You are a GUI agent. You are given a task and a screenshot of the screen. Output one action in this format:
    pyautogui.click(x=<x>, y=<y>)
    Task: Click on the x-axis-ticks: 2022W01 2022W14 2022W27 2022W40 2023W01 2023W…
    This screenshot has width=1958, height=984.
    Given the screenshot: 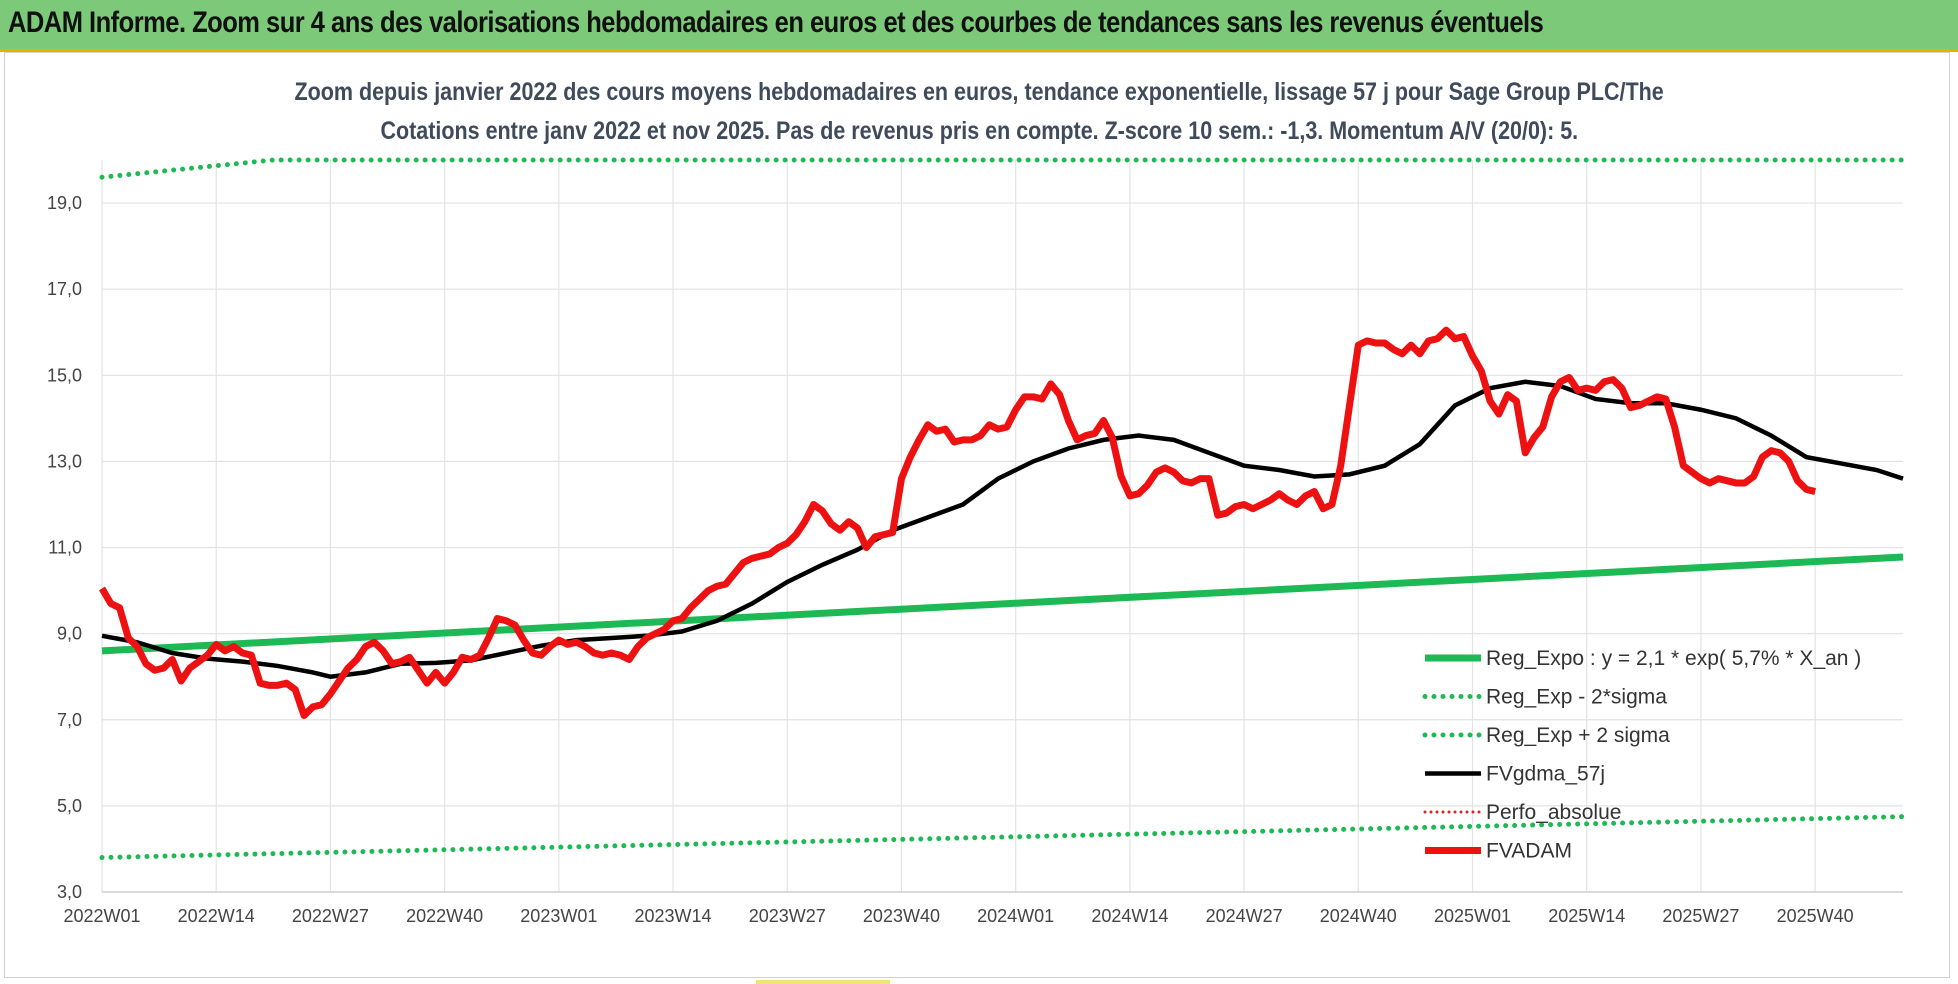 What is the action you would take?
    pyautogui.click(x=958, y=916)
    